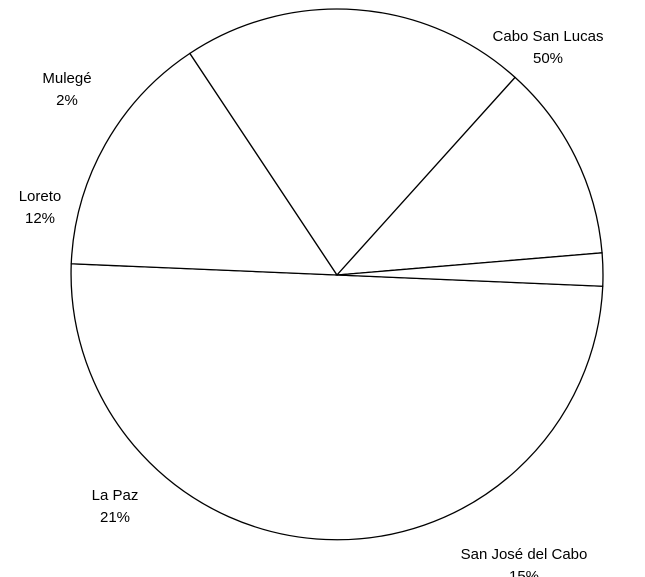 The width and height of the screenshot is (645, 577). Describe the element at coordinates (548, 36) in the screenshot. I see `slice-label-cabo-san-lucas: Cabo San Lucas` at that location.